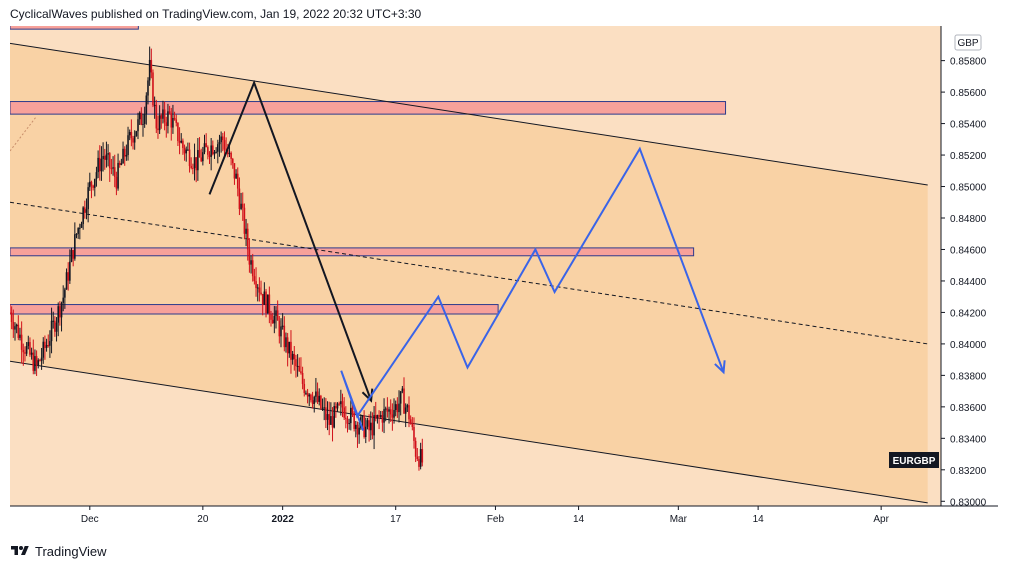  What do you see at coordinates (367, 395) in the screenshot?
I see `black-arrow-head` at bounding box center [367, 395].